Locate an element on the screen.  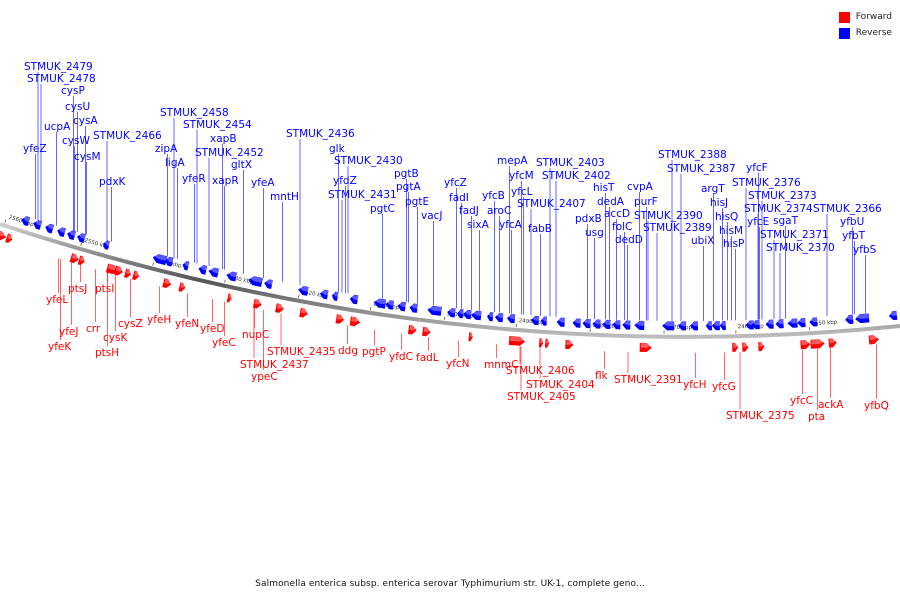
gene-label-reverse: hisQ is located at coordinates (726, 266).